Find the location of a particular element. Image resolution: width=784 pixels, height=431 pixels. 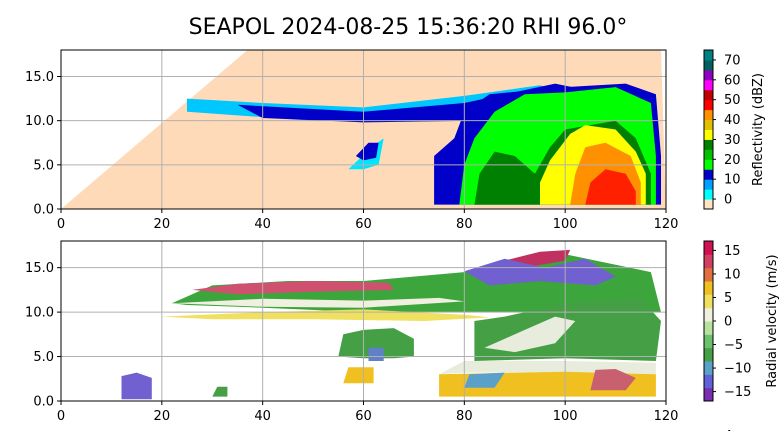

region-left-purple-cell is located at coordinates (136, 386).